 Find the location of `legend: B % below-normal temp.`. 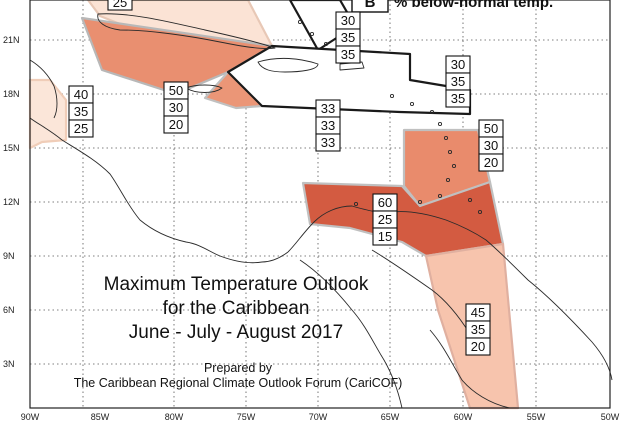

legend: B % below-normal temp. is located at coordinates (452, 6).